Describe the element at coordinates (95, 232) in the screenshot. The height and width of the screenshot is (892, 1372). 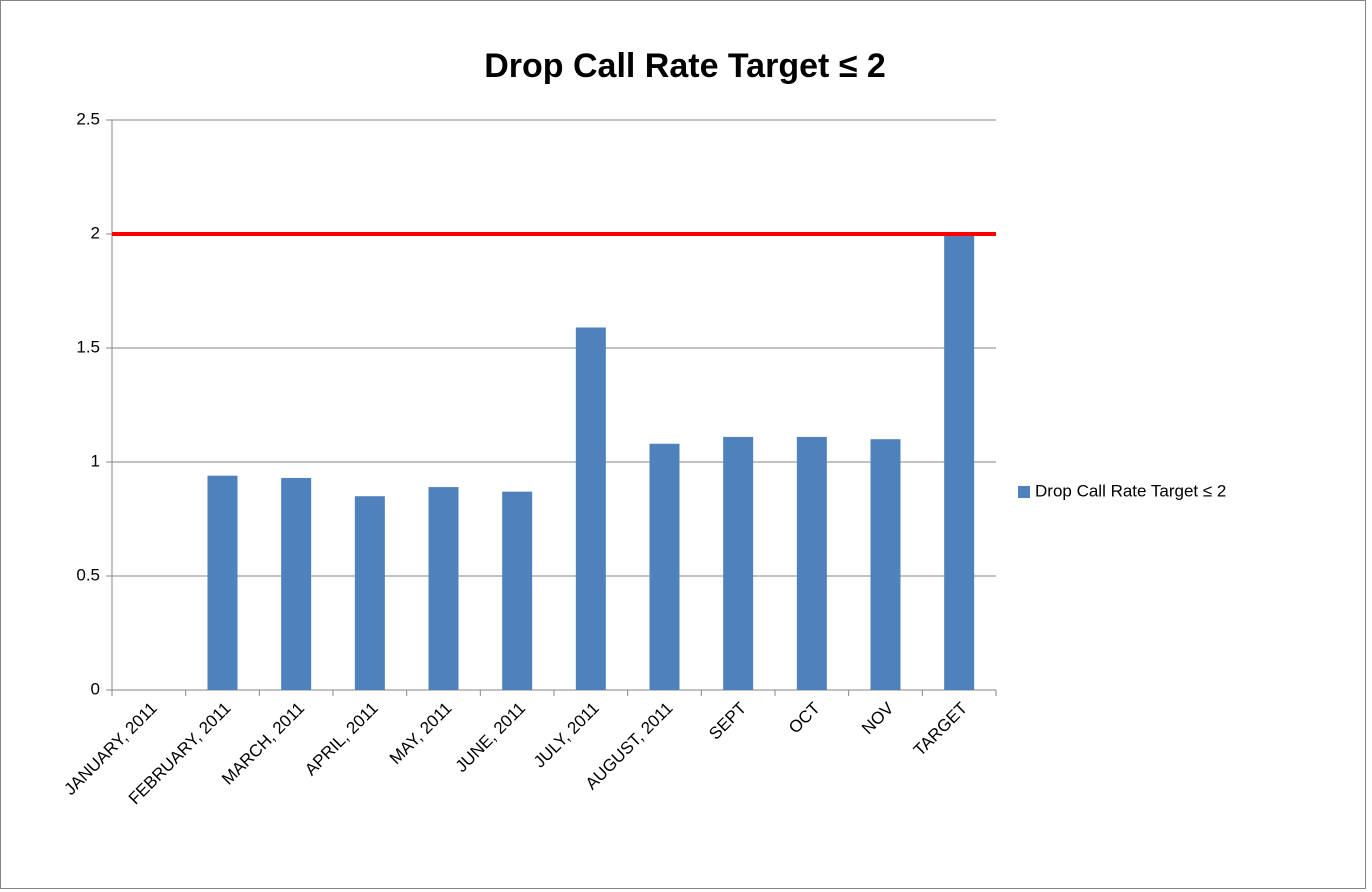
I see `y-tick-label: 2` at that location.